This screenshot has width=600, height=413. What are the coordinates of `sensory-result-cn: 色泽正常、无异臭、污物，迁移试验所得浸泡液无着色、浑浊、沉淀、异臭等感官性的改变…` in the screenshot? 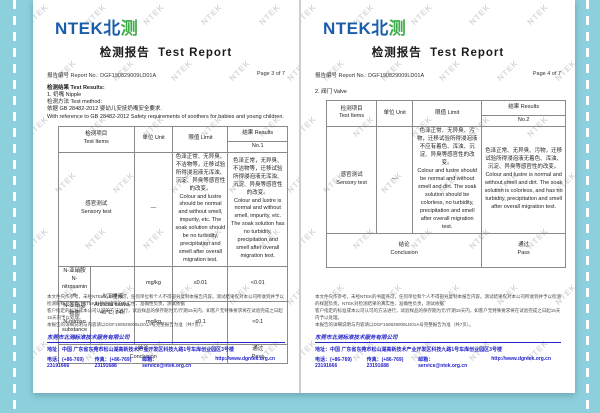 It's located at (524, 158).